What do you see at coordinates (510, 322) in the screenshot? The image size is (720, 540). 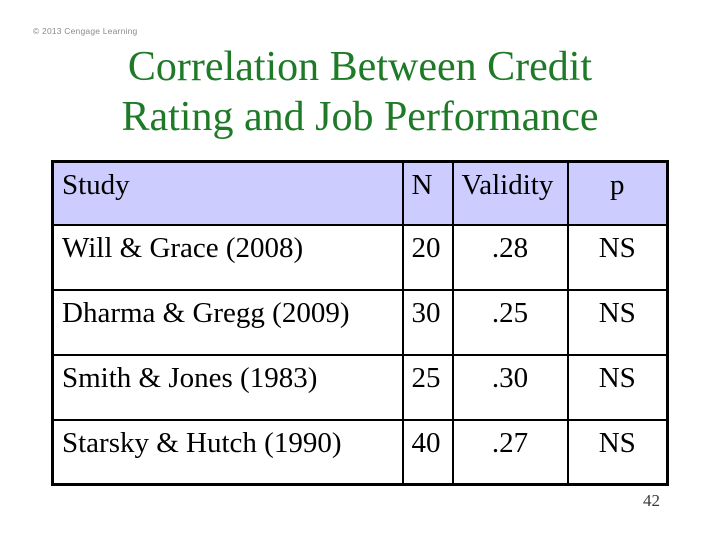 I see `cell-validity: .25` at bounding box center [510, 322].